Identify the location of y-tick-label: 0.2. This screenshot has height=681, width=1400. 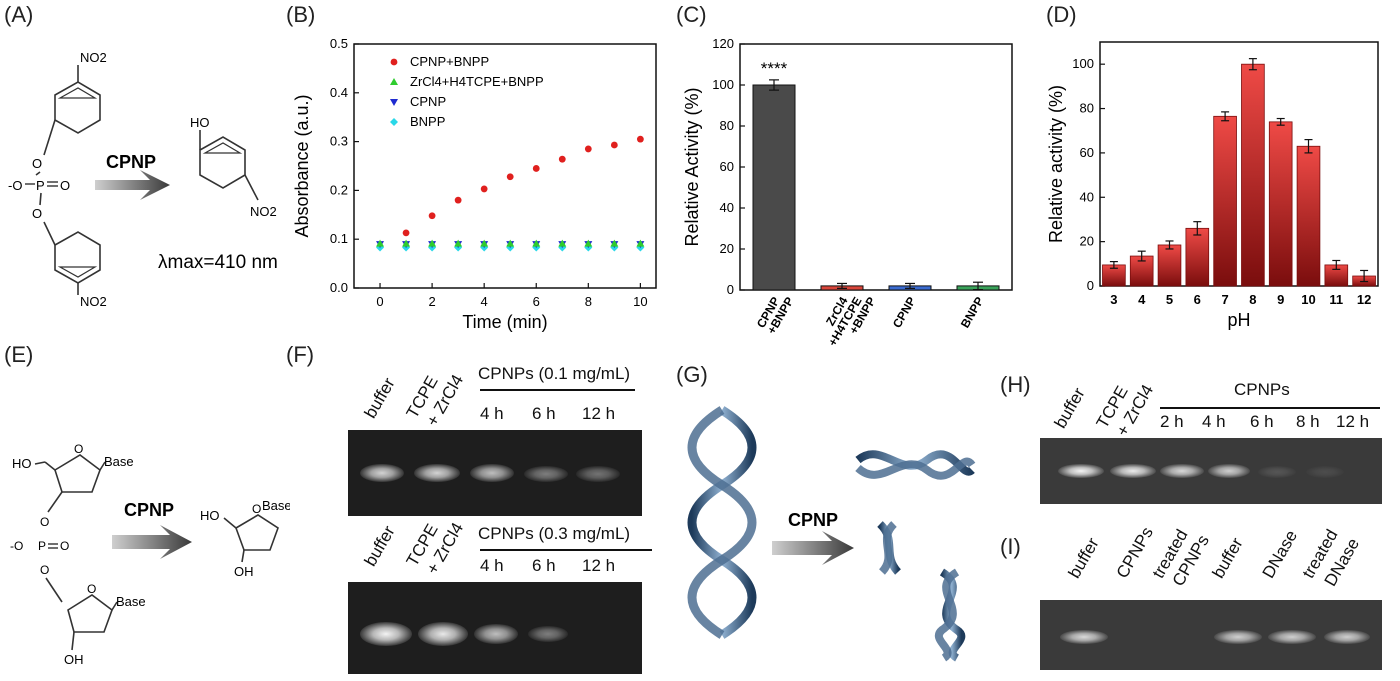
(339, 189).